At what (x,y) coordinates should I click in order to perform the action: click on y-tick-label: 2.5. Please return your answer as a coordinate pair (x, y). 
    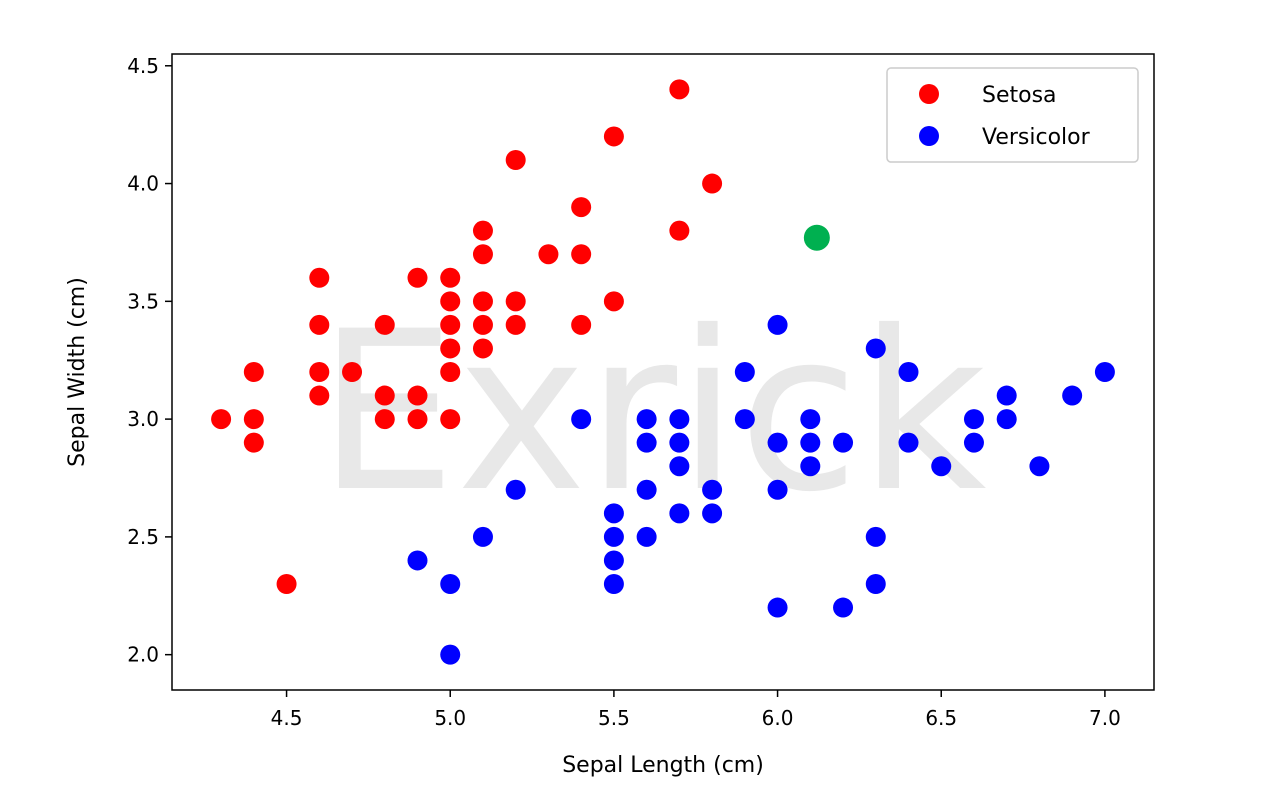
    Looking at the image, I should click on (143, 537).